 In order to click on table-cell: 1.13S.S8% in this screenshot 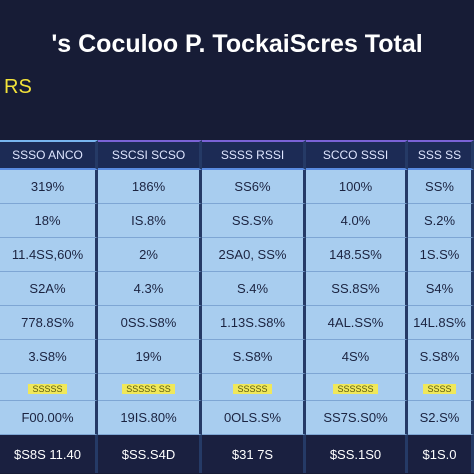, I will do `click(254, 323)`.